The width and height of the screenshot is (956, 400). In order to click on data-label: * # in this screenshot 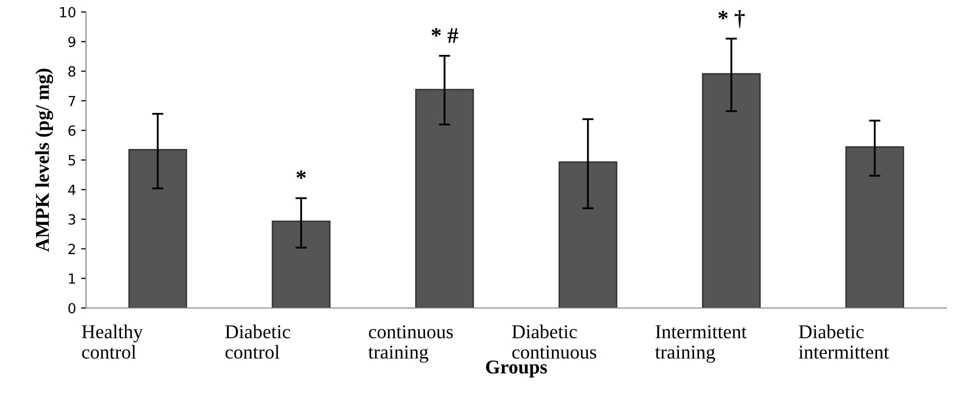, I will do `click(445, 35)`.